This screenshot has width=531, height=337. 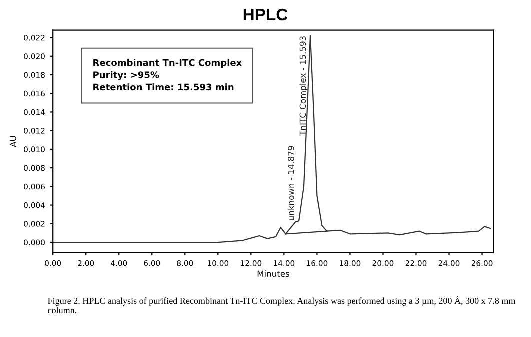 I want to click on caption: Figure 2. HPLC analysis of purified Recombinant Tn-ITC Complex. Analysis was performed using a 3 µm, 200 Å, 300 x 7.8 mm column., so click(x=282, y=305).